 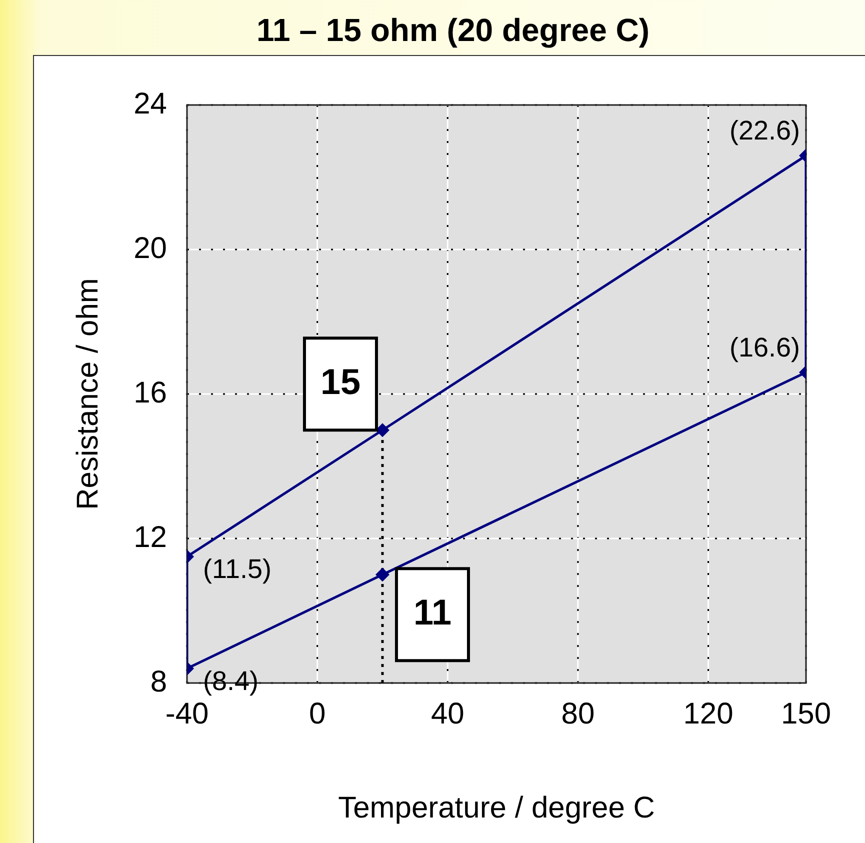 What do you see at coordinates (187, 713) in the screenshot?
I see `x-tick-label: -40` at bounding box center [187, 713].